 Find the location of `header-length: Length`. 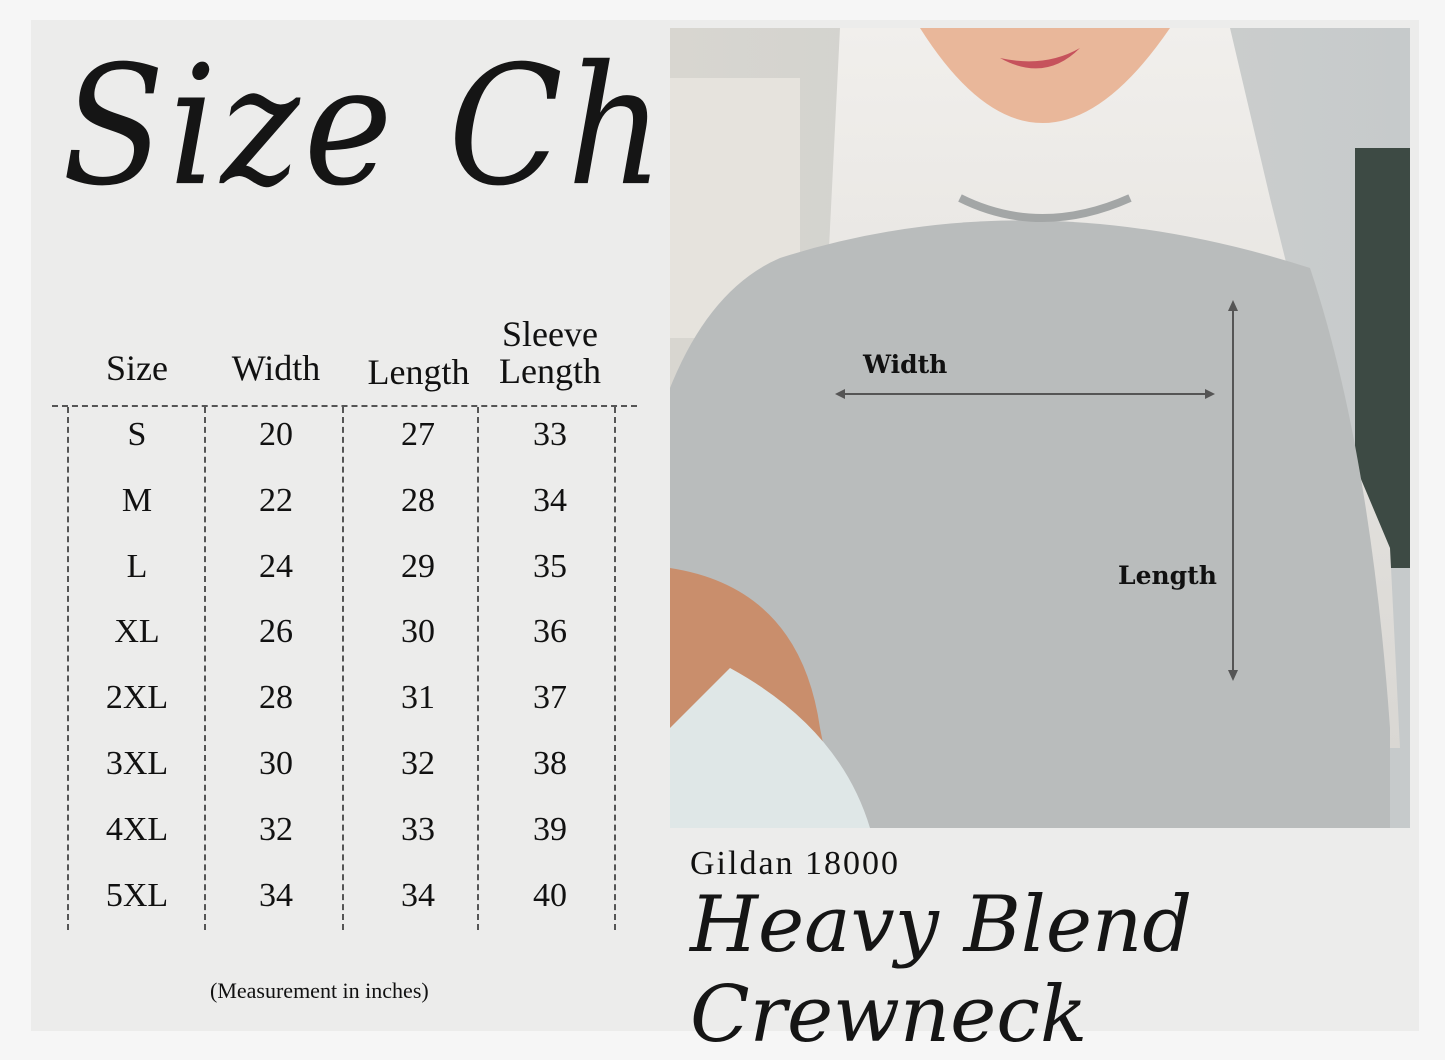

header-length: Length is located at coordinates (418, 372).